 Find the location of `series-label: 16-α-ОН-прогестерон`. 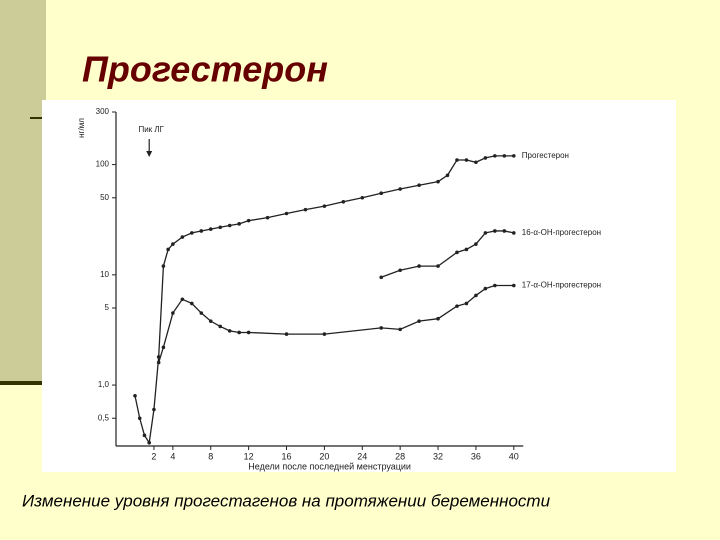

series-label: 16-α-ОН-прогестерон is located at coordinates (561, 232).